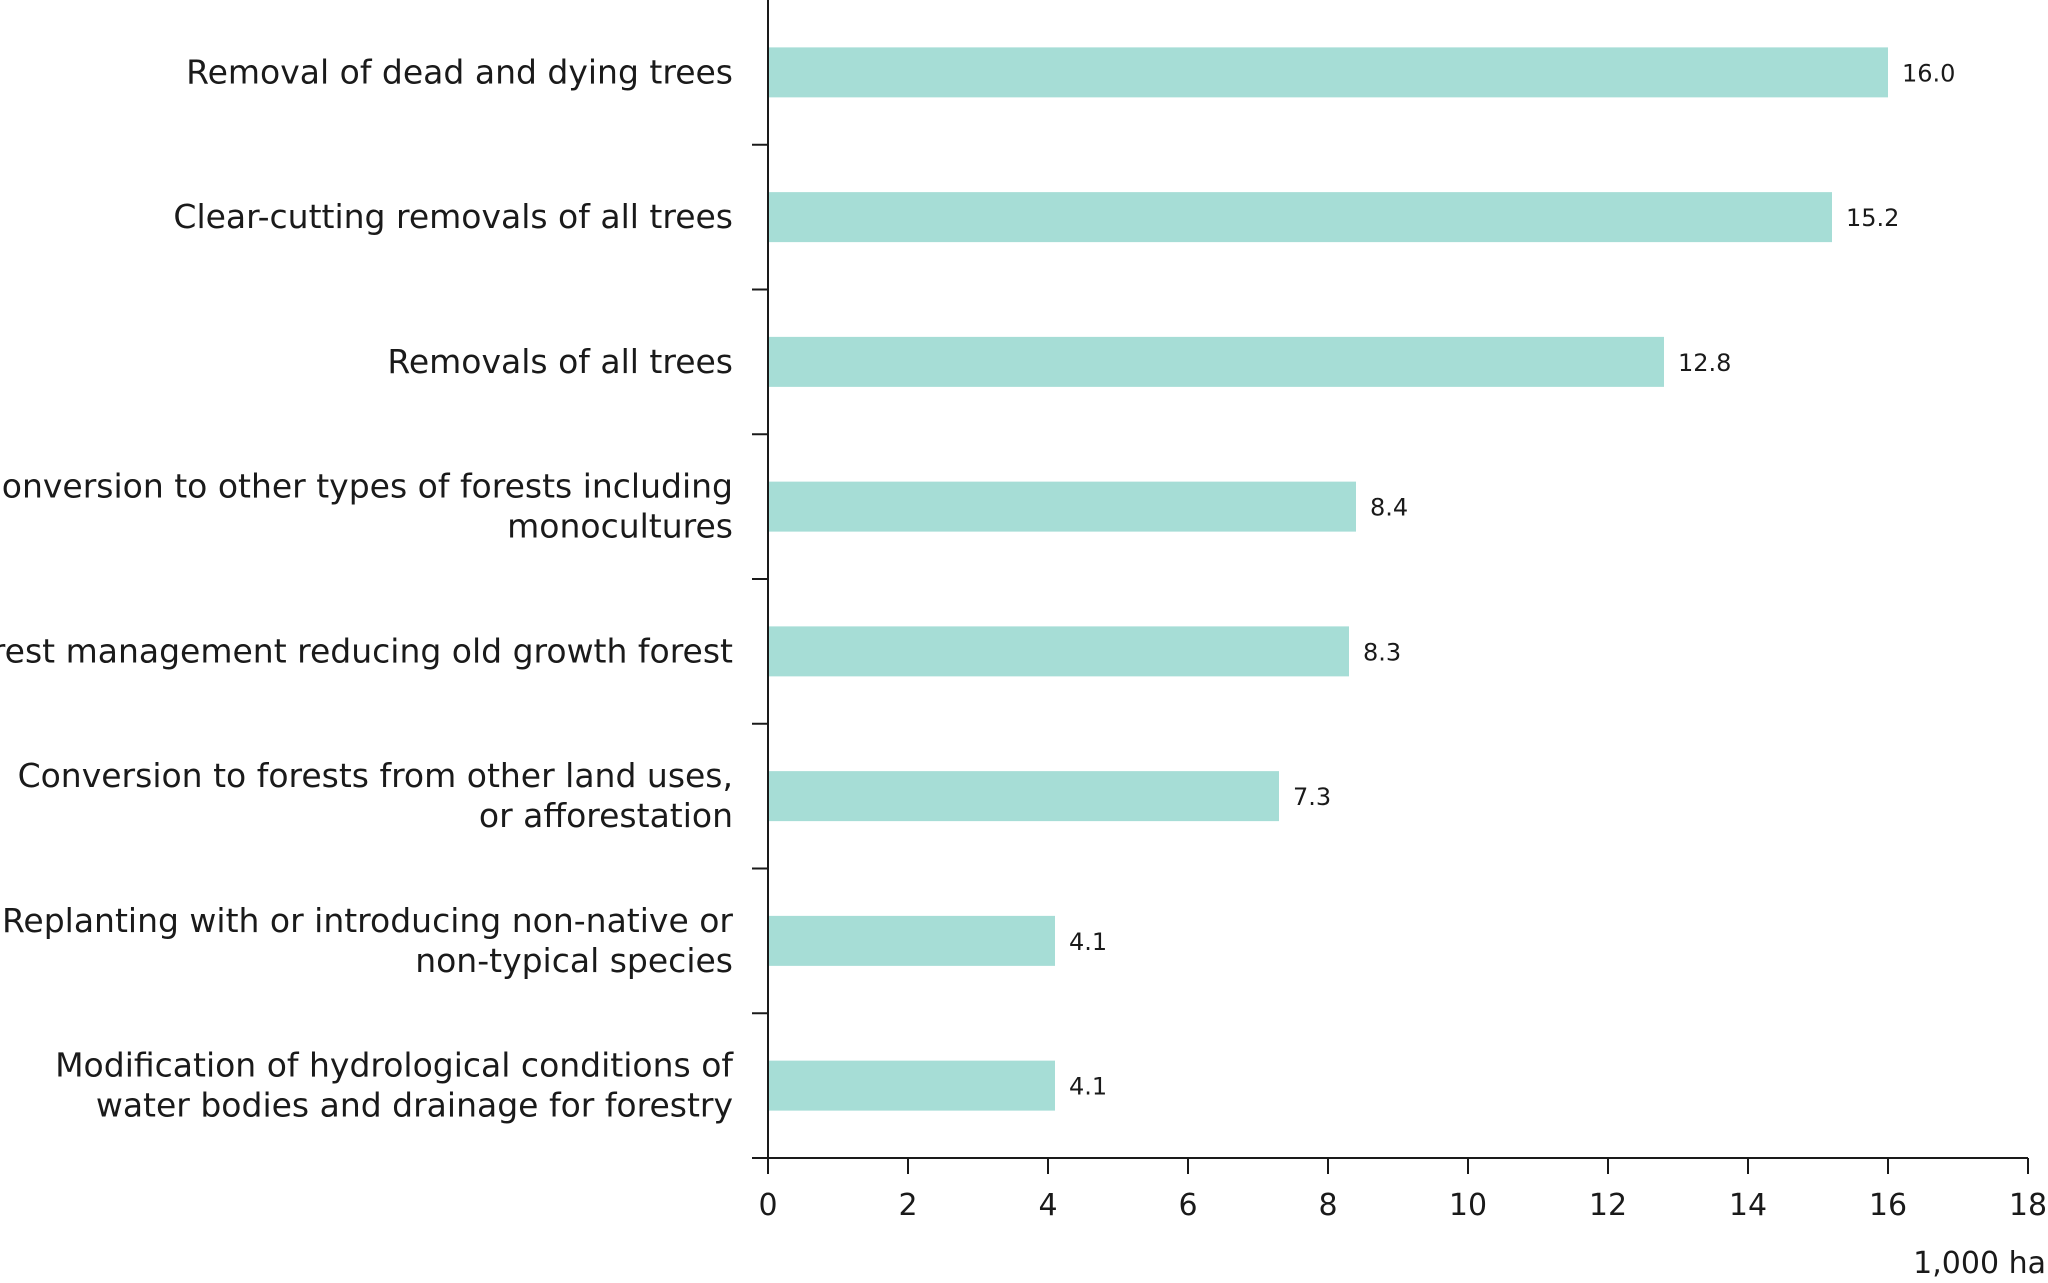  What do you see at coordinates (1312, 797) in the screenshot?
I see `data-label-6: 7.3` at bounding box center [1312, 797].